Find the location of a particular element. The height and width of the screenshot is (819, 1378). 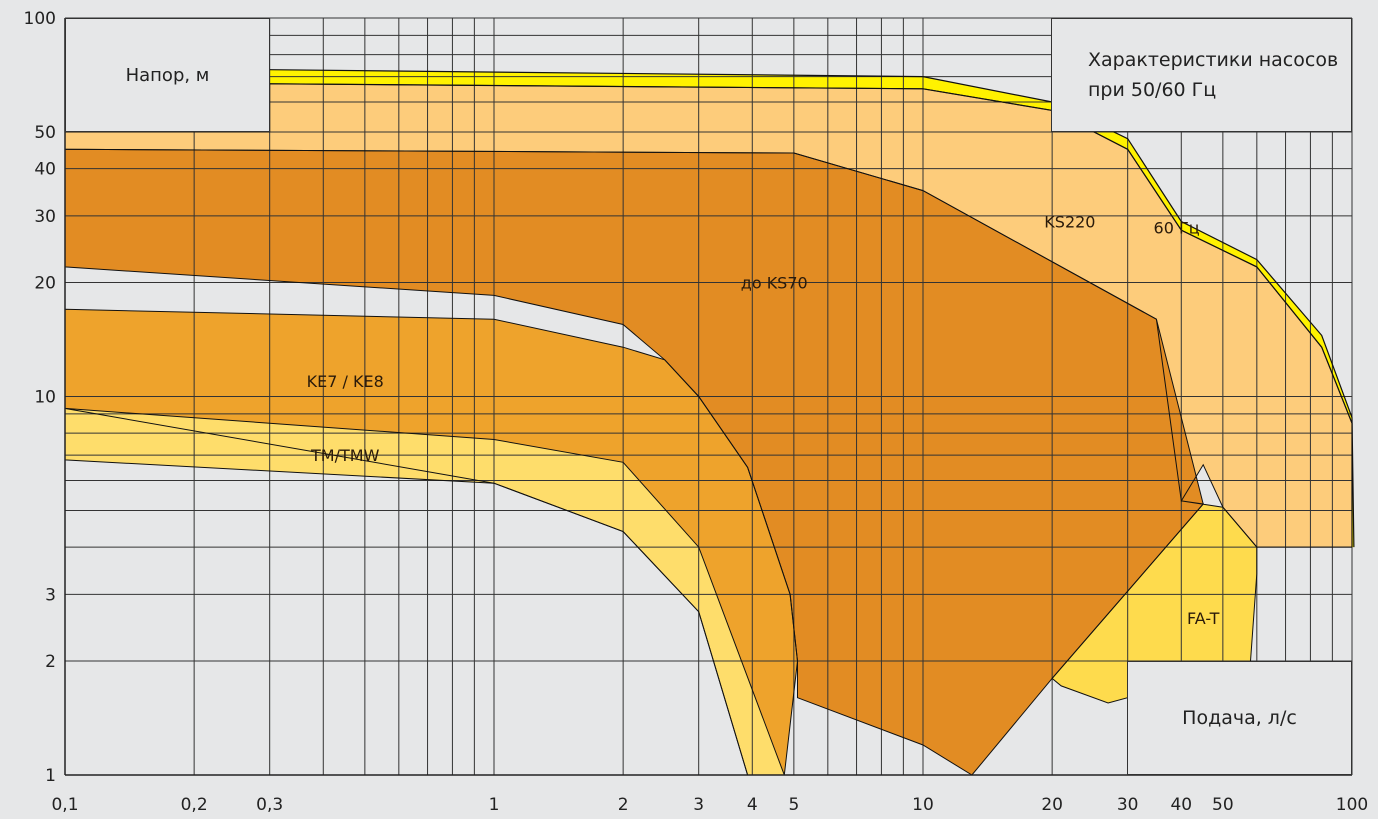

y-axis-label: Напор, м is located at coordinates (167, 75).